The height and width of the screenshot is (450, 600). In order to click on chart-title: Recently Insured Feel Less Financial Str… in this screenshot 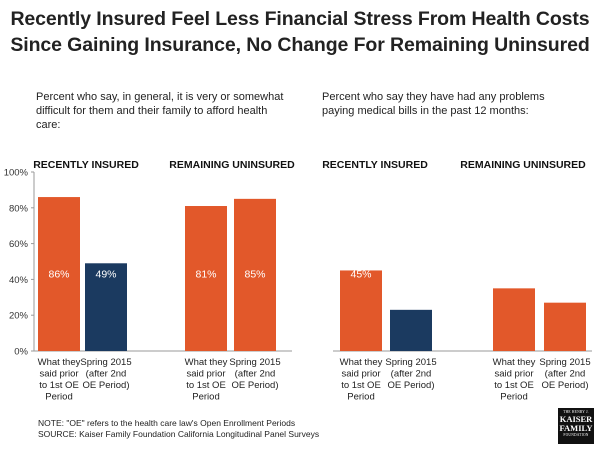, I will do `click(300, 32)`.